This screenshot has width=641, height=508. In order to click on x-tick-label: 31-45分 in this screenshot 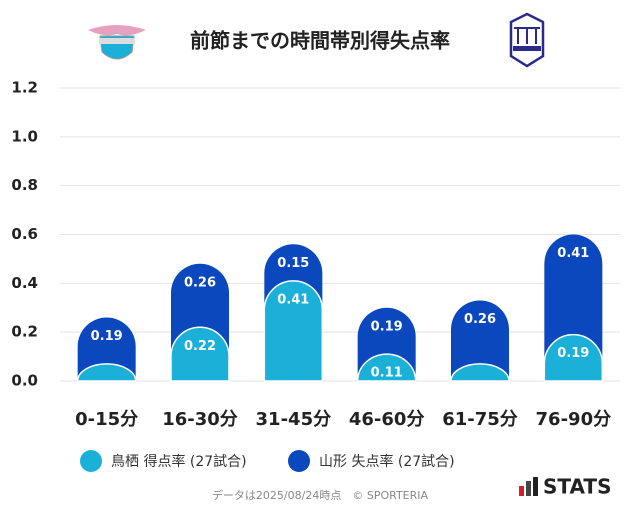, I will do `click(294, 419)`.